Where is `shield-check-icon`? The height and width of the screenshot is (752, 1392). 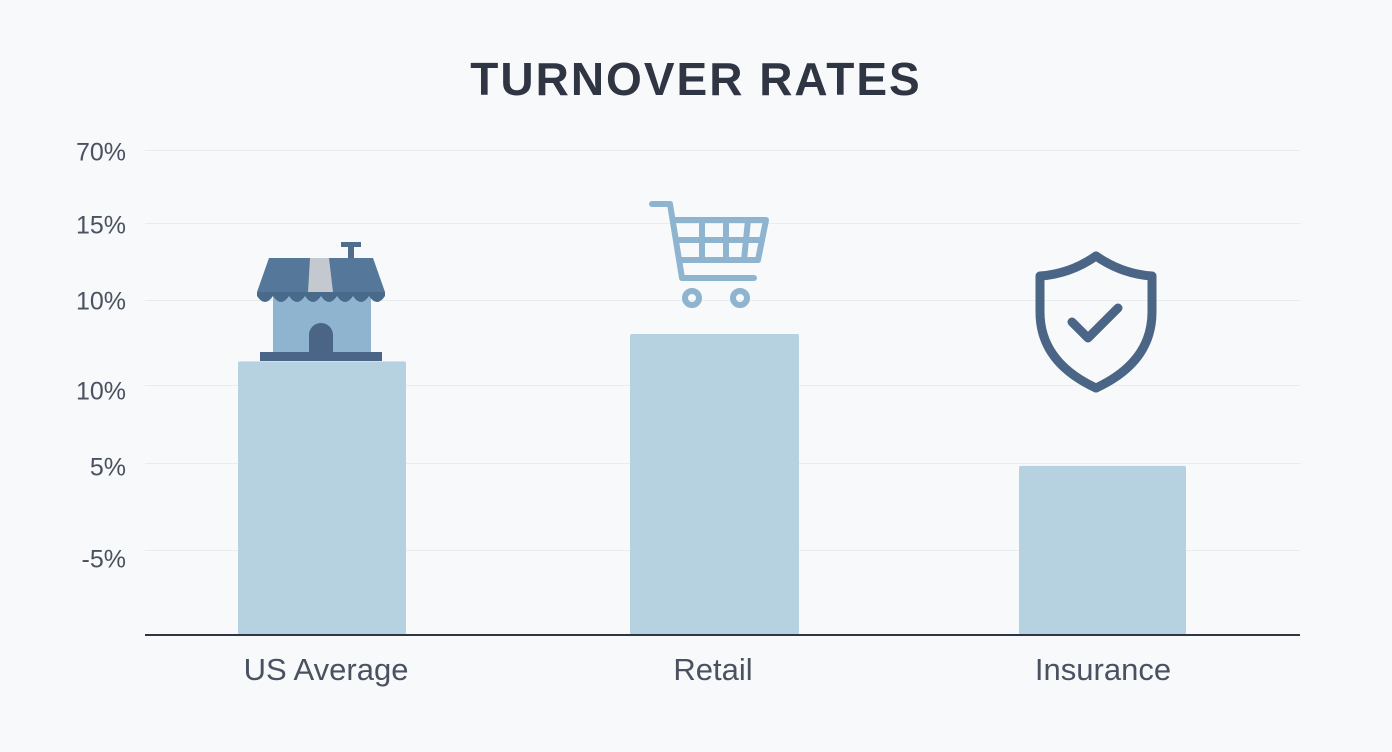
shield-check-icon is located at coordinates (1096, 322).